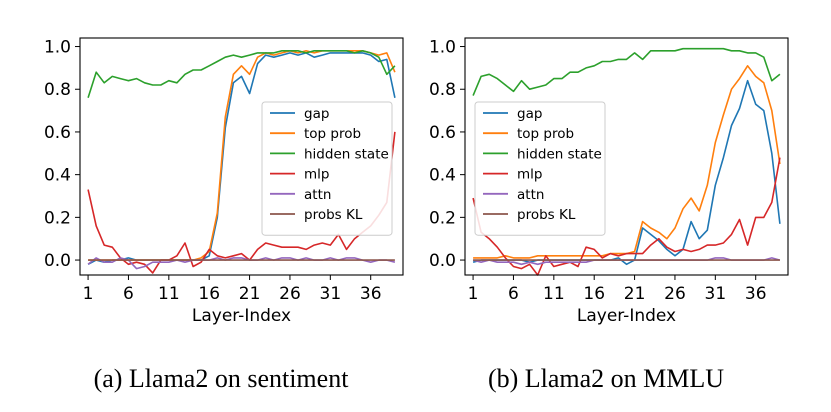  What do you see at coordinates (606, 378) in the screenshot?
I see `panel-caption: (b) Llama2 on MMLU` at bounding box center [606, 378].